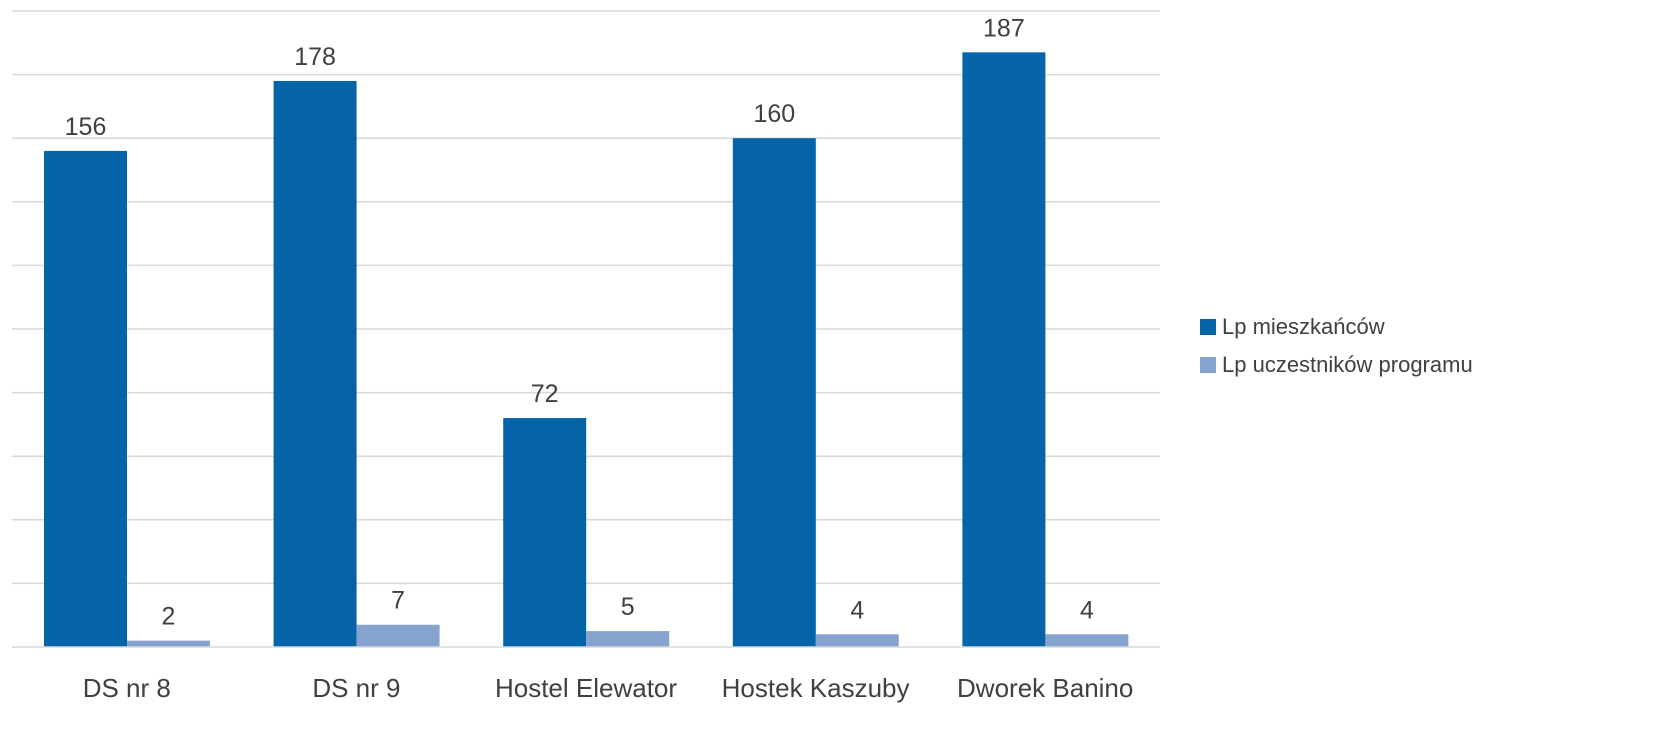  I want to click on legend: Lp mieszkańców Lp uczestników programu, so click(1336, 345).